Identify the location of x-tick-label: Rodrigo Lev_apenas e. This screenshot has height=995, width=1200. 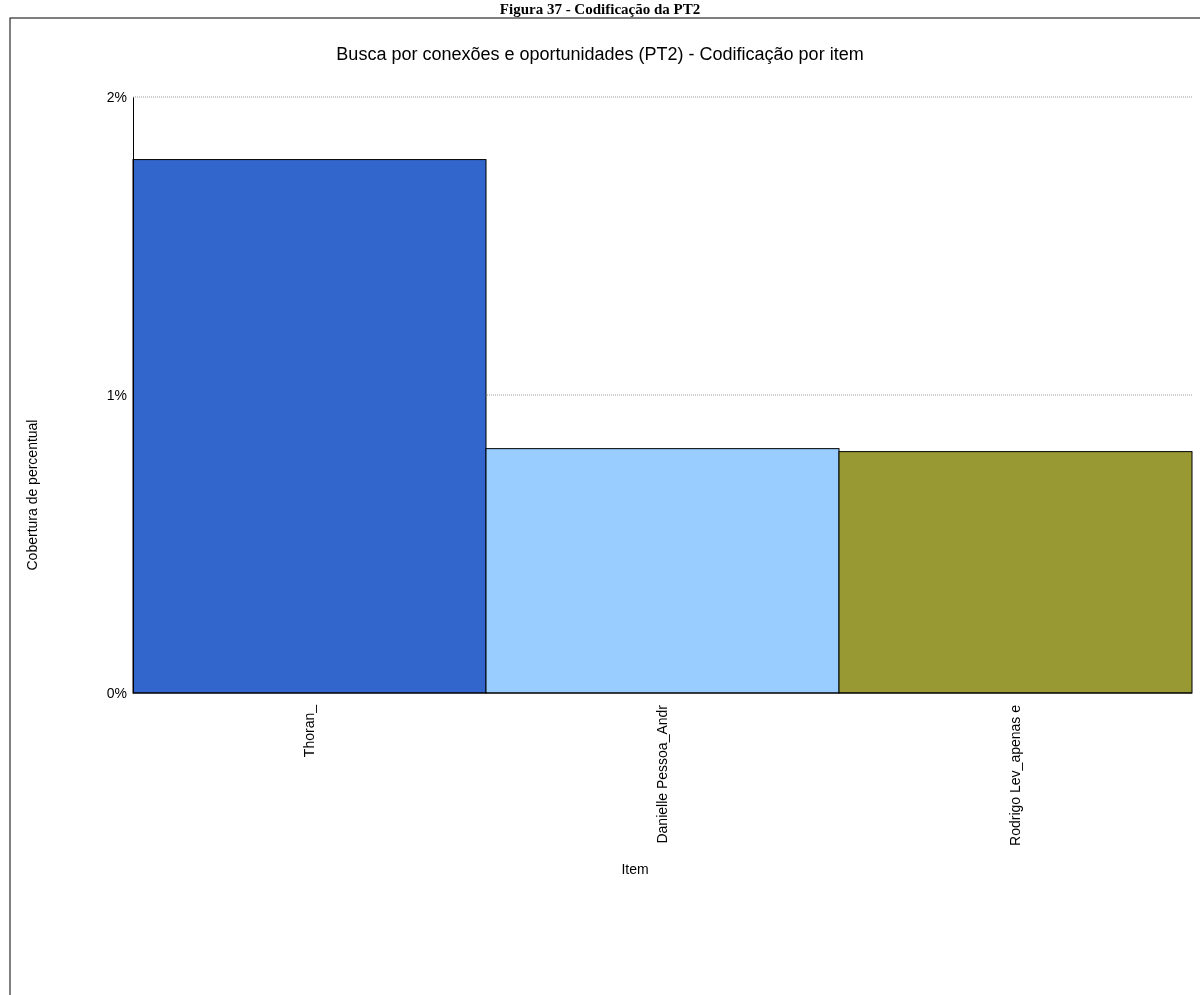
(1015, 775).